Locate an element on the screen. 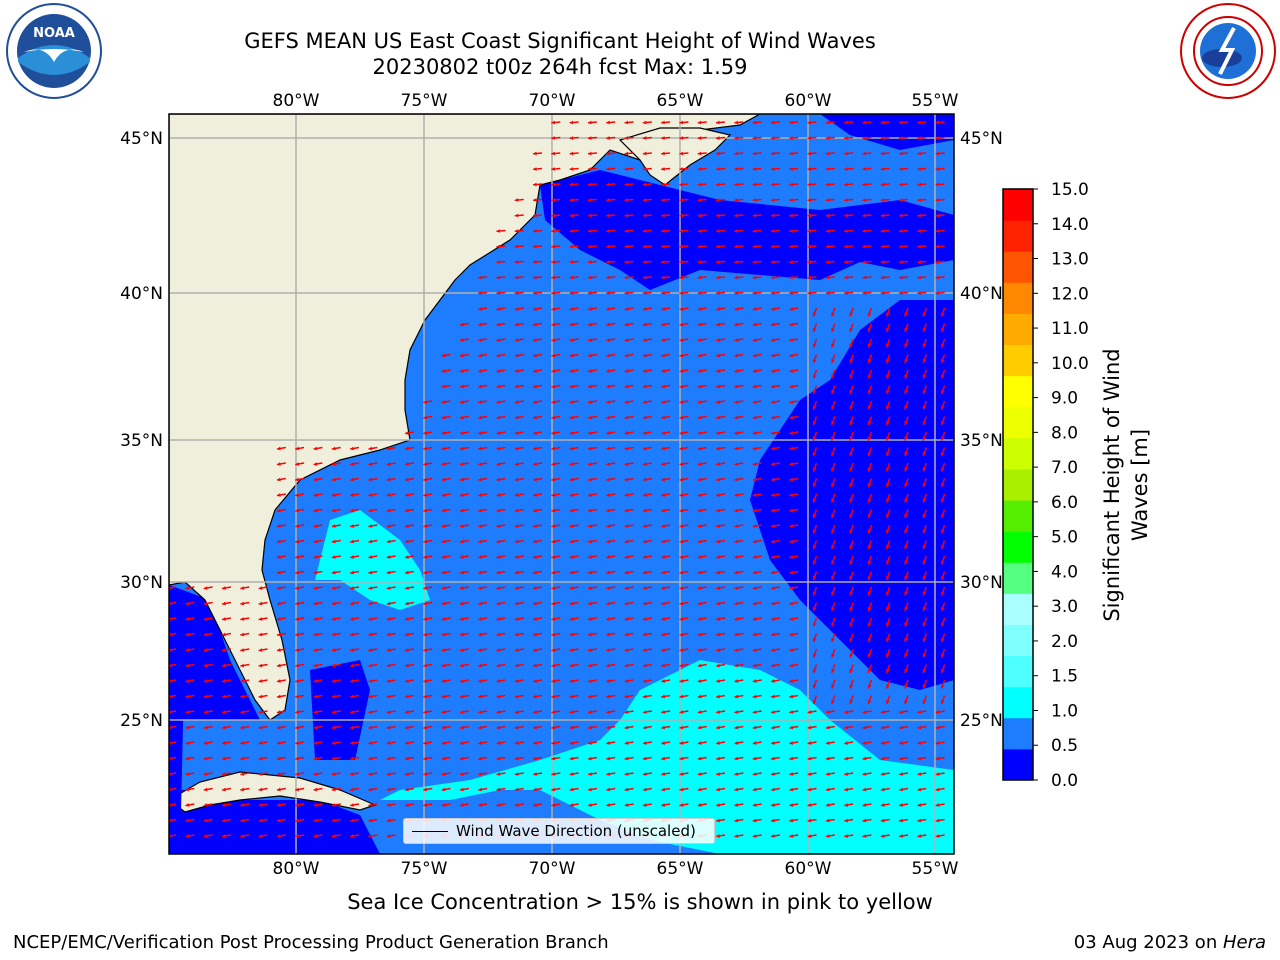 Image resolution: width=1280 pixels, height=960 pixels. lat-tick-right: 45°N is located at coordinates (981, 139).